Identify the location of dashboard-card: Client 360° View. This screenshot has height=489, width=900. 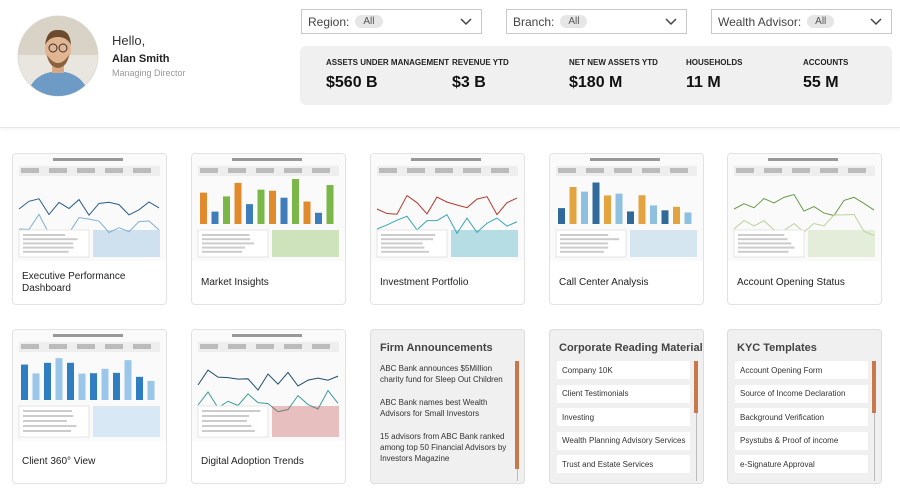
(89, 406).